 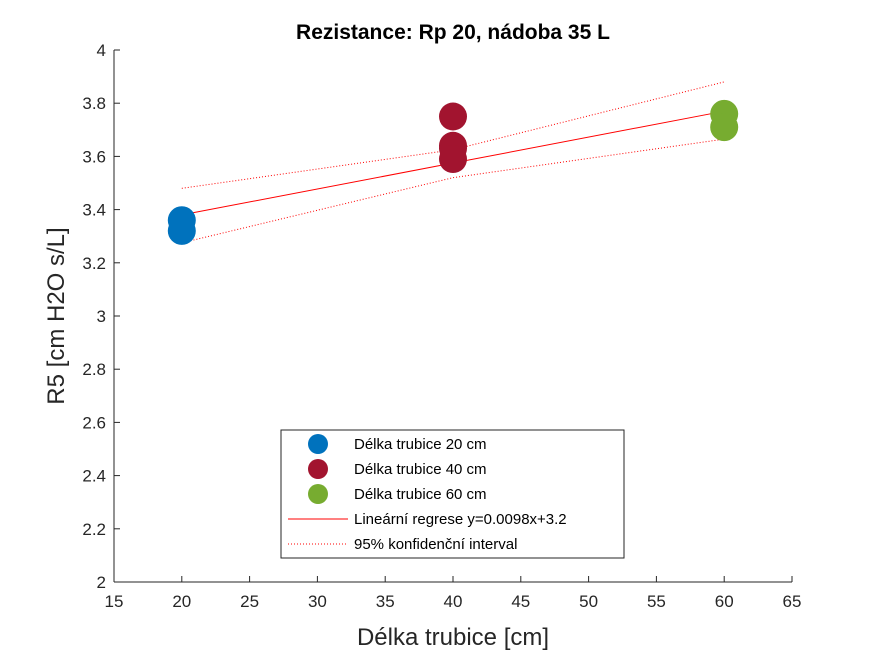 I want to click on x-tick-label: 45, so click(x=520, y=601).